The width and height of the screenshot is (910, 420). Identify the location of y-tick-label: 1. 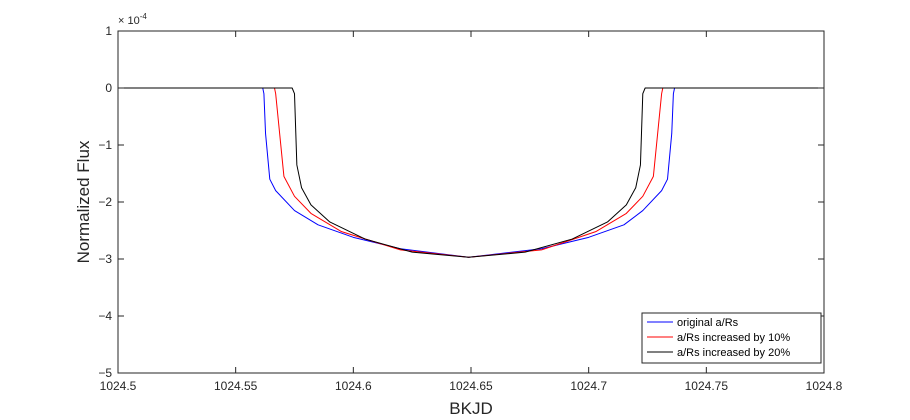
(108, 31).